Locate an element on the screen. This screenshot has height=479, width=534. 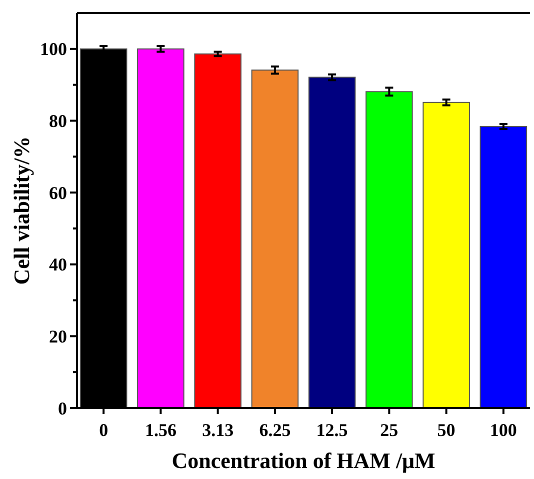
y-axis-title: Cell viability/% is located at coordinates (21, 210).